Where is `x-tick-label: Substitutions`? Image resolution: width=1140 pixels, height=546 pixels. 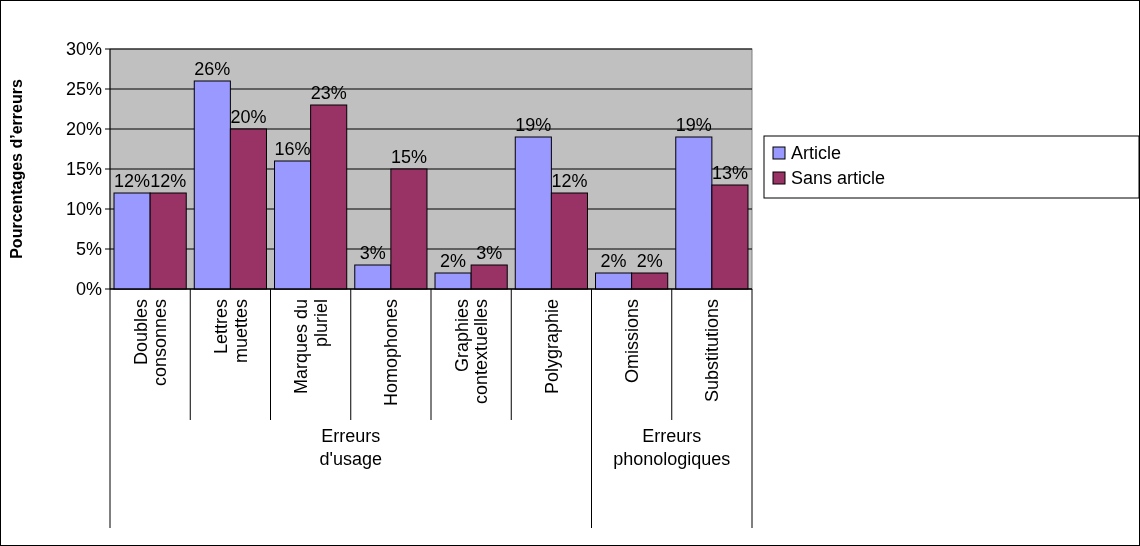 x-tick-label: Substitutions is located at coordinates (712, 351).